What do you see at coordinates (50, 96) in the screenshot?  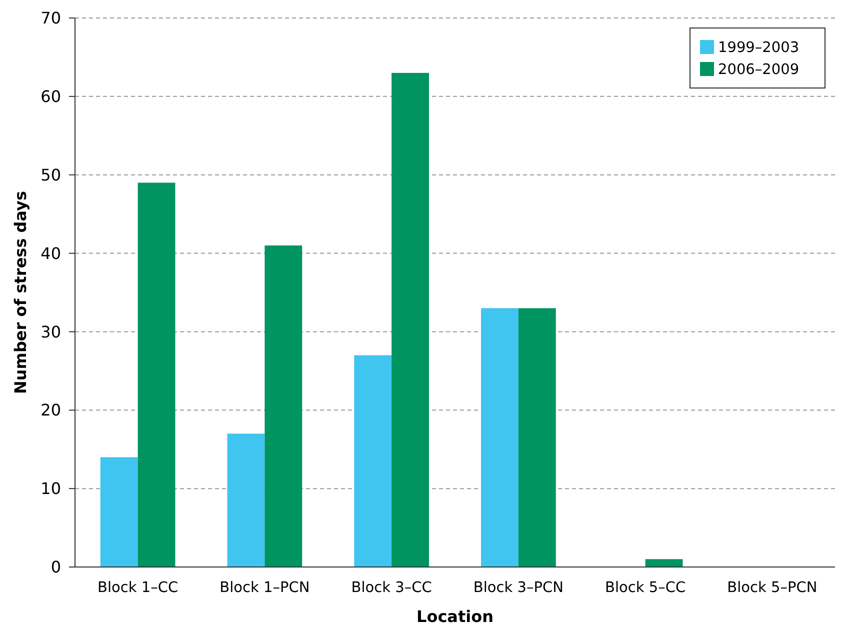 I see `y-tick-label: 60` at bounding box center [50, 96].